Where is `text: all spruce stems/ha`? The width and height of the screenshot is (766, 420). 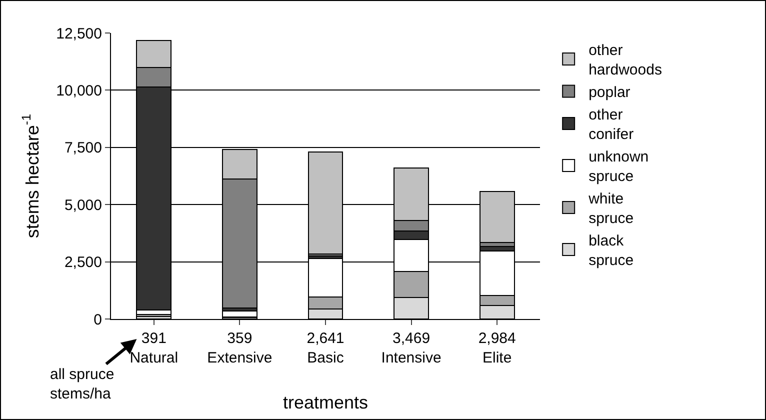
text: all spruce stems/ha is located at coordinates (82, 384).